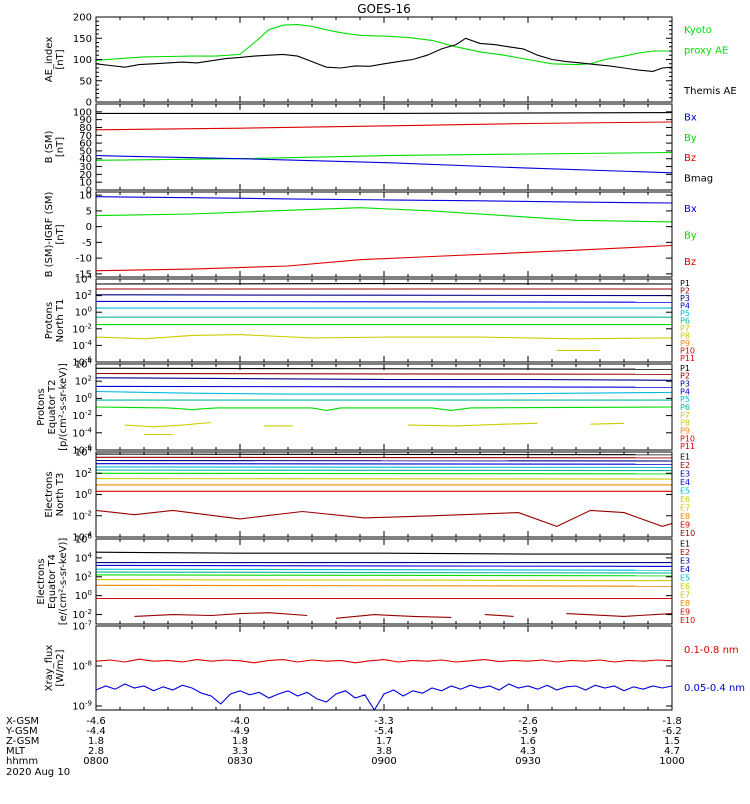 This screenshot has width=750, height=804. I want to click on y-tick-label: -10, so click(84, 259).